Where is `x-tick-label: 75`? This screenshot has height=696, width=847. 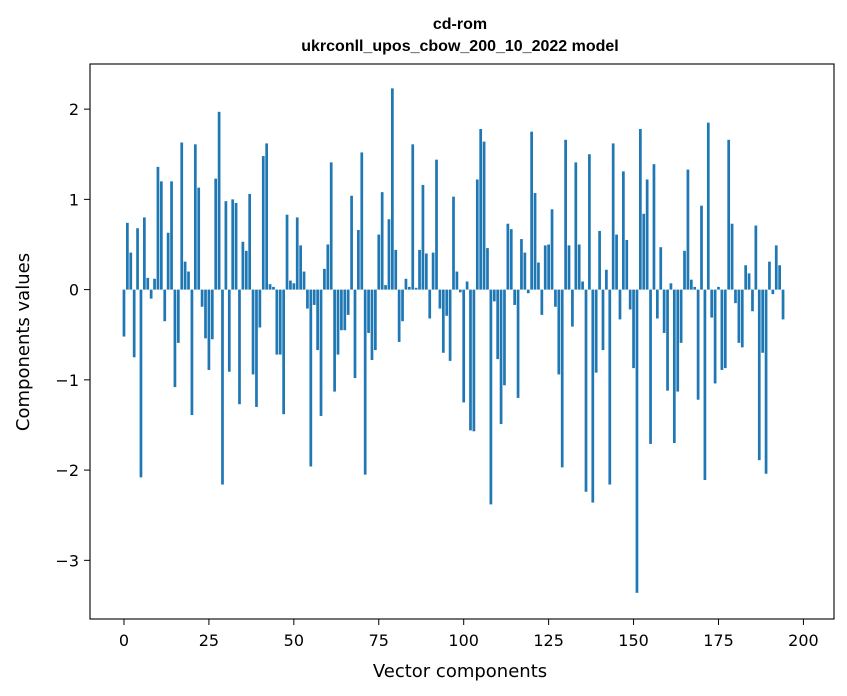 x-tick-label: 75 is located at coordinates (379, 640).